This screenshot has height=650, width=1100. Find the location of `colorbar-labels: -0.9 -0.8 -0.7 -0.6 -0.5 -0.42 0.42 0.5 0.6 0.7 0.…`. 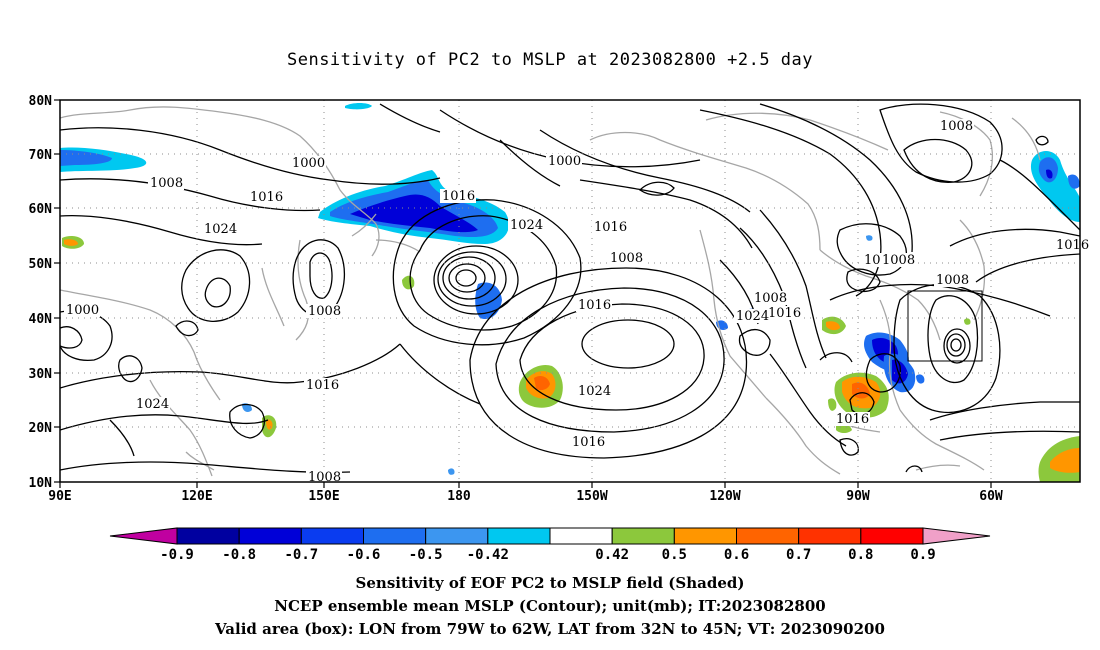

colorbar-labels: -0.9 -0.8 -0.7 -0.6 -0.5 -0.42 0.42 0.5 0.6 0.7 0.… is located at coordinates (548, 555).